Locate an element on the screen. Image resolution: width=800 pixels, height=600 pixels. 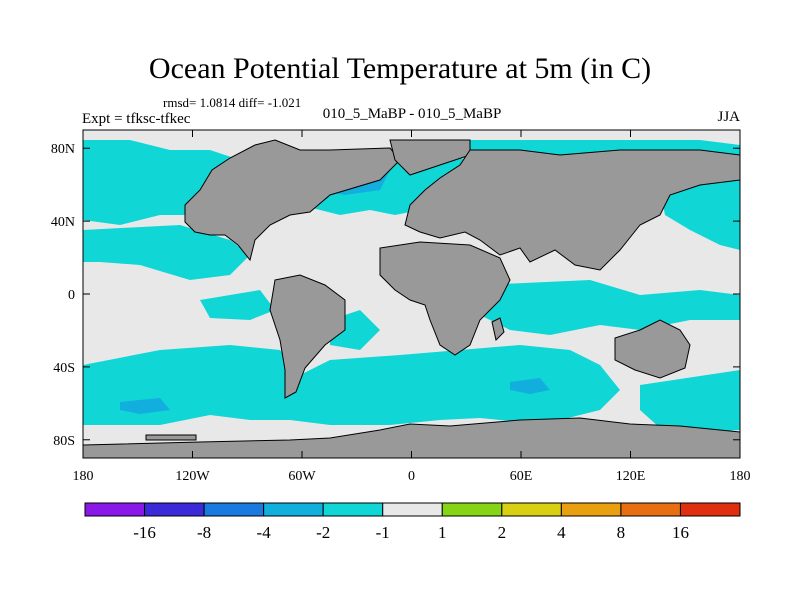
plot-title: Ocean Potential Temperature at 5m (in C) is located at coordinates (400, 68).